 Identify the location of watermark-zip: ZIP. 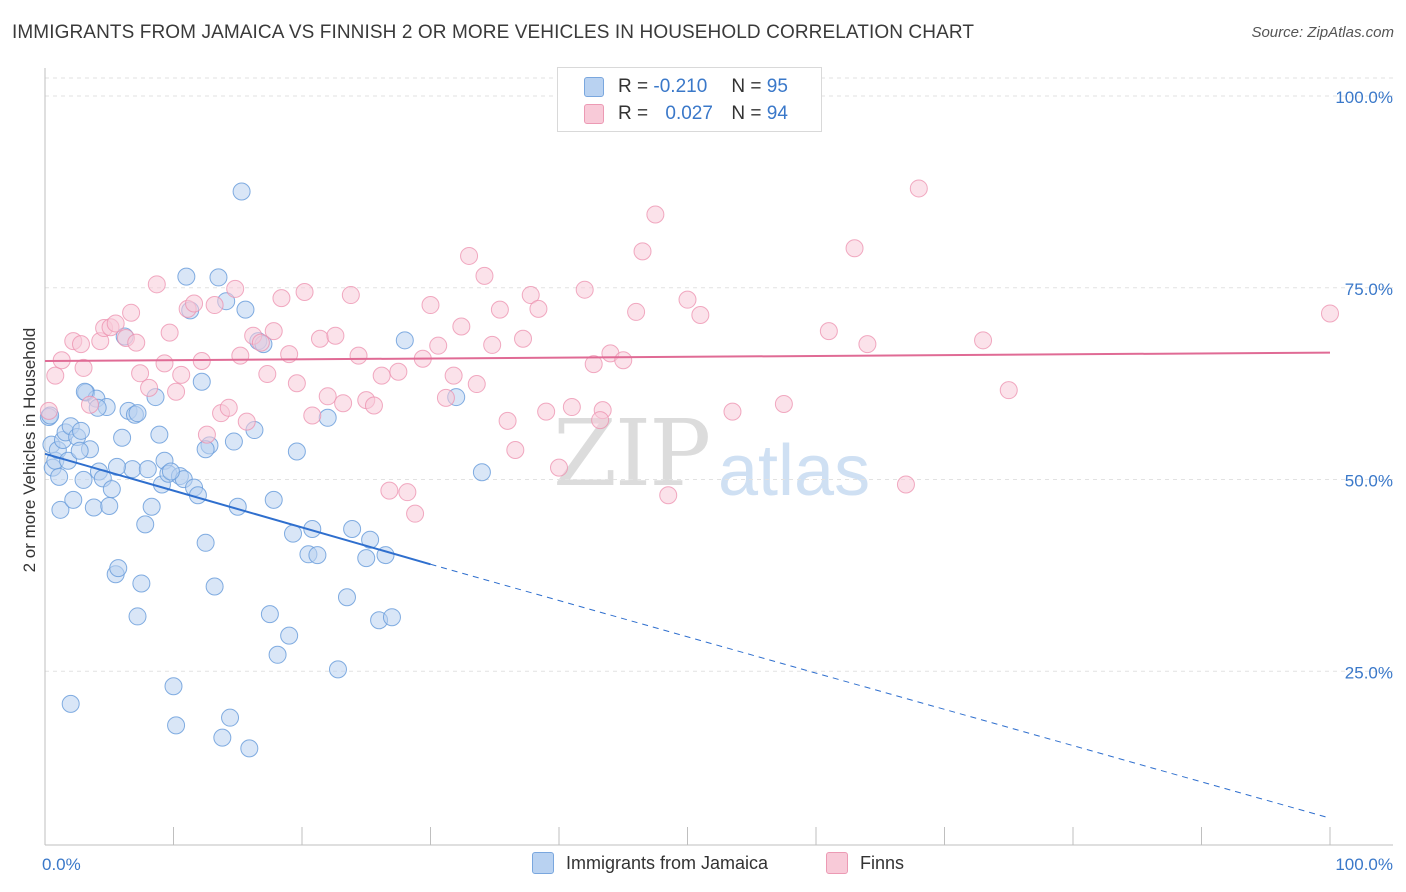
(632, 453).